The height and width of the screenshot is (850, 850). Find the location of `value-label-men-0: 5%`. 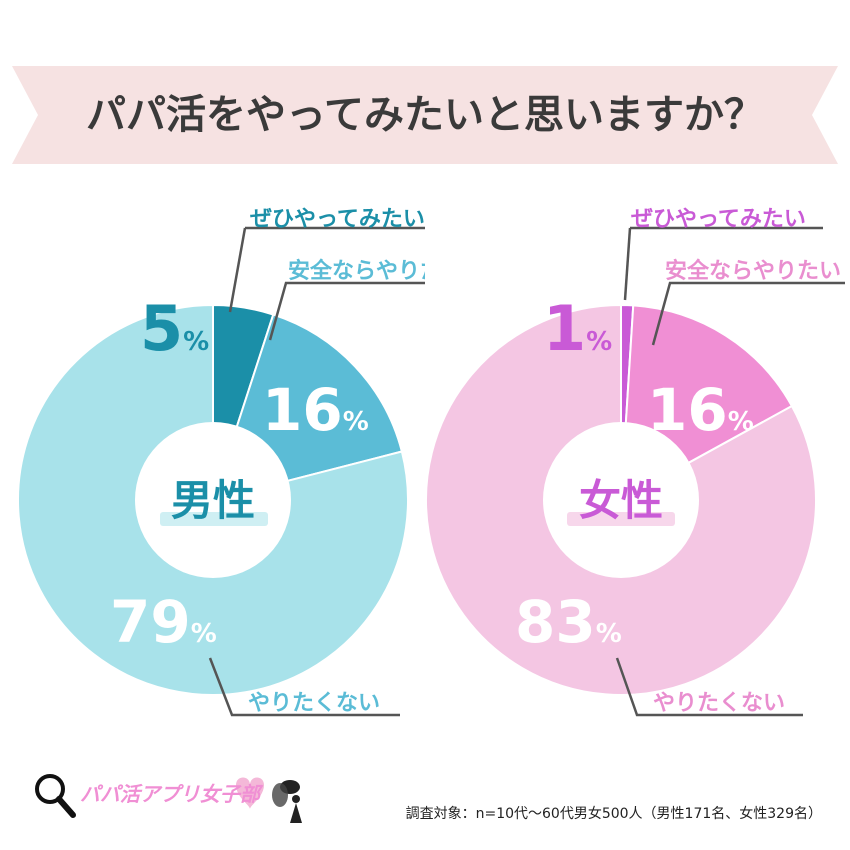

value-label-men-0: 5% is located at coordinates (174, 328).